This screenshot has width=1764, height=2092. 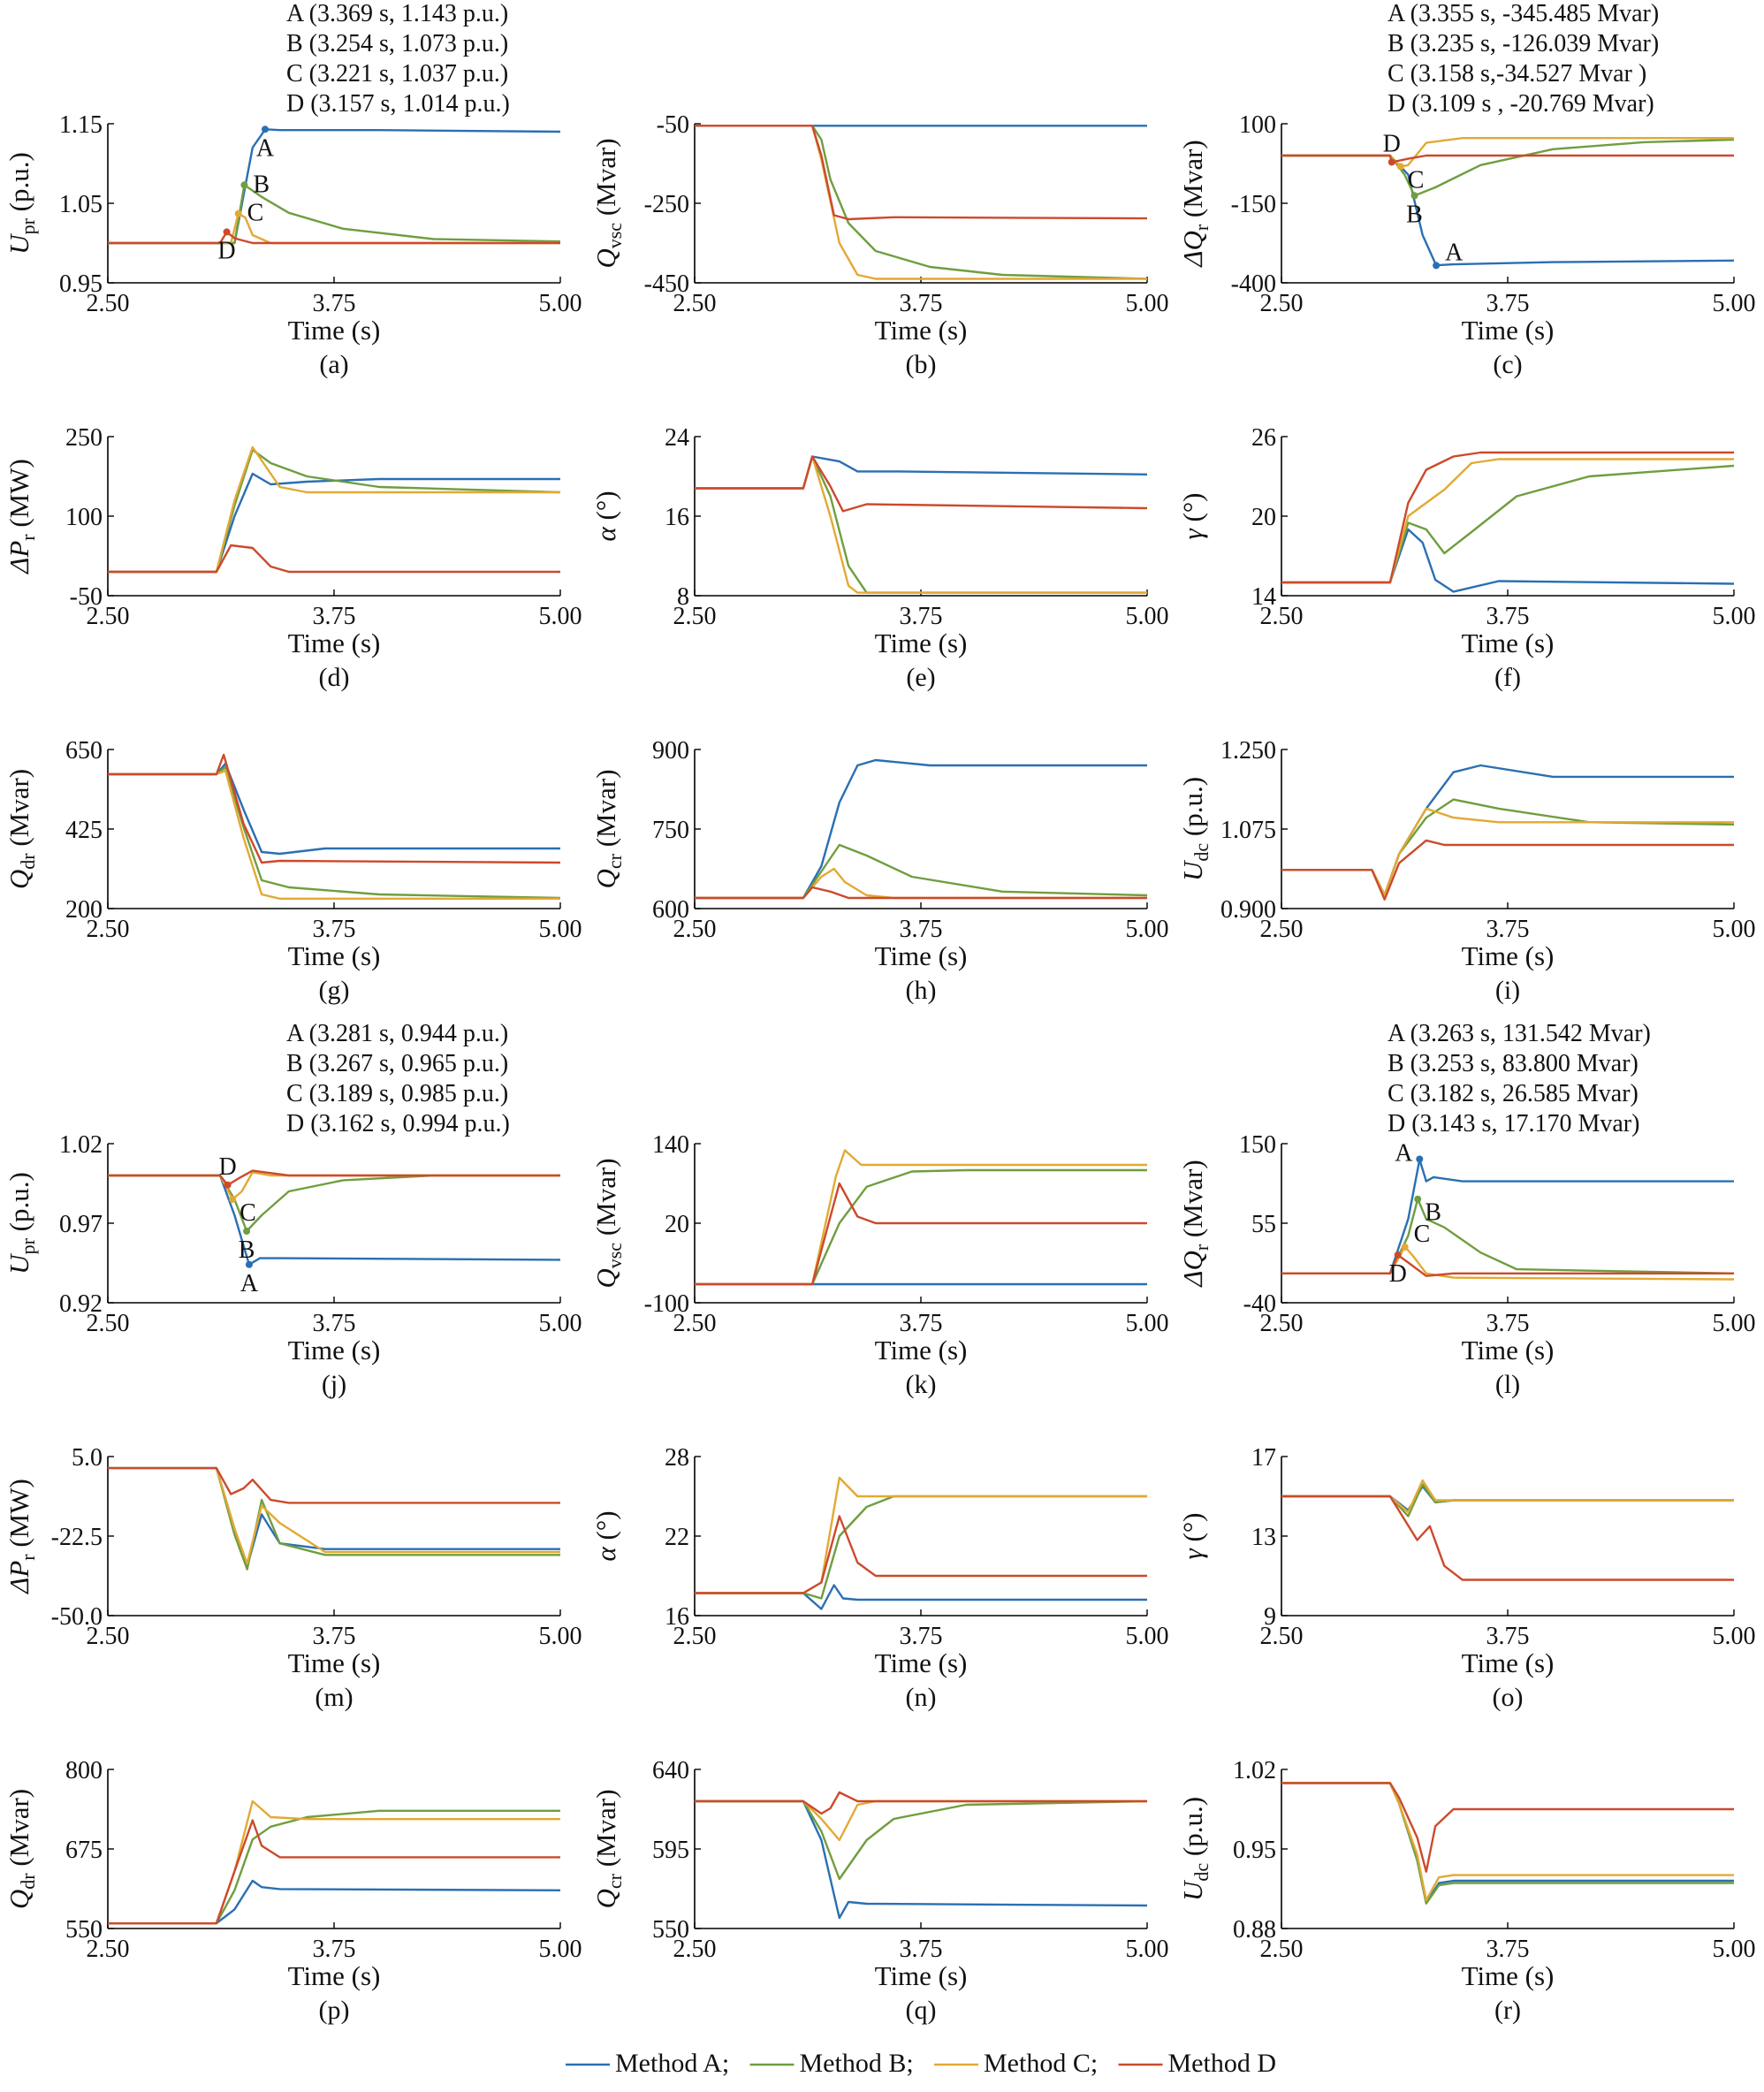 What do you see at coordinates (21, 517) in the screenshot?
I see `y-axis-label: ΔPr (MW)` at bounding box center [21, 517].